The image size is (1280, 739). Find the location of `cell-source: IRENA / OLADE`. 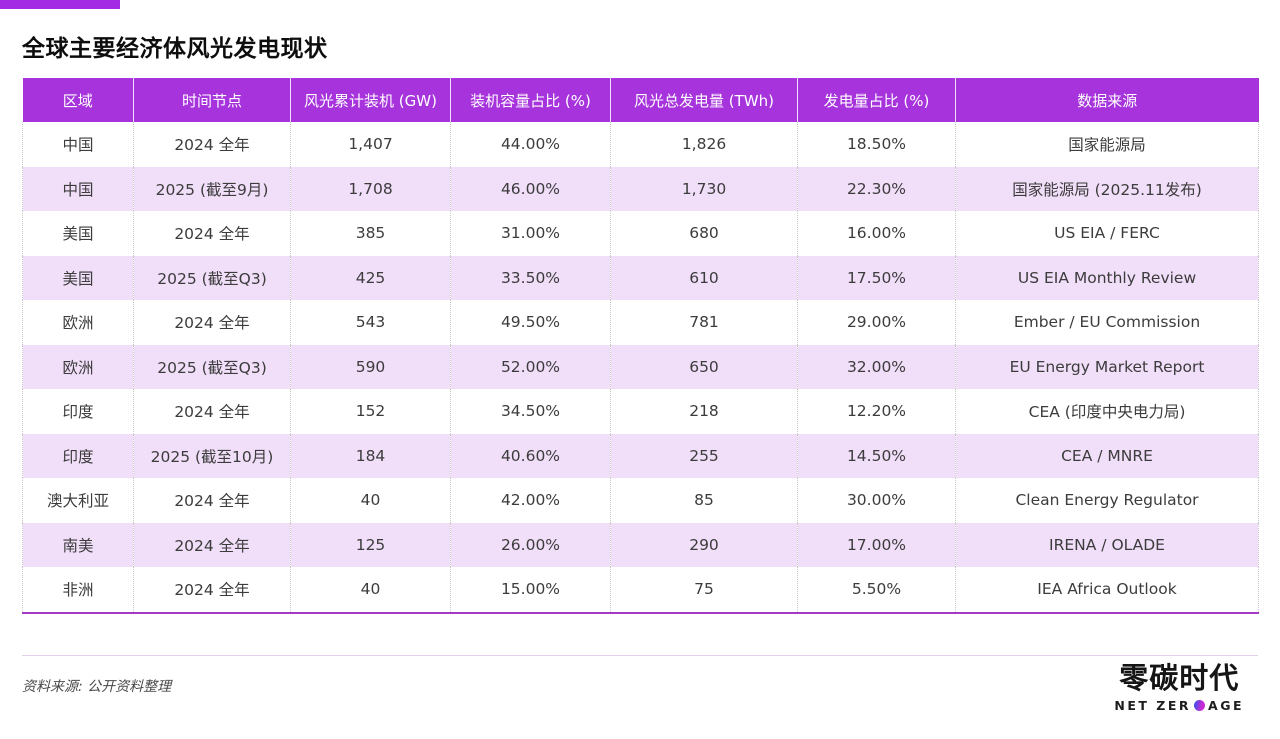

cell-source: IRENA / OLADE is located at coordinates (1107, 544).